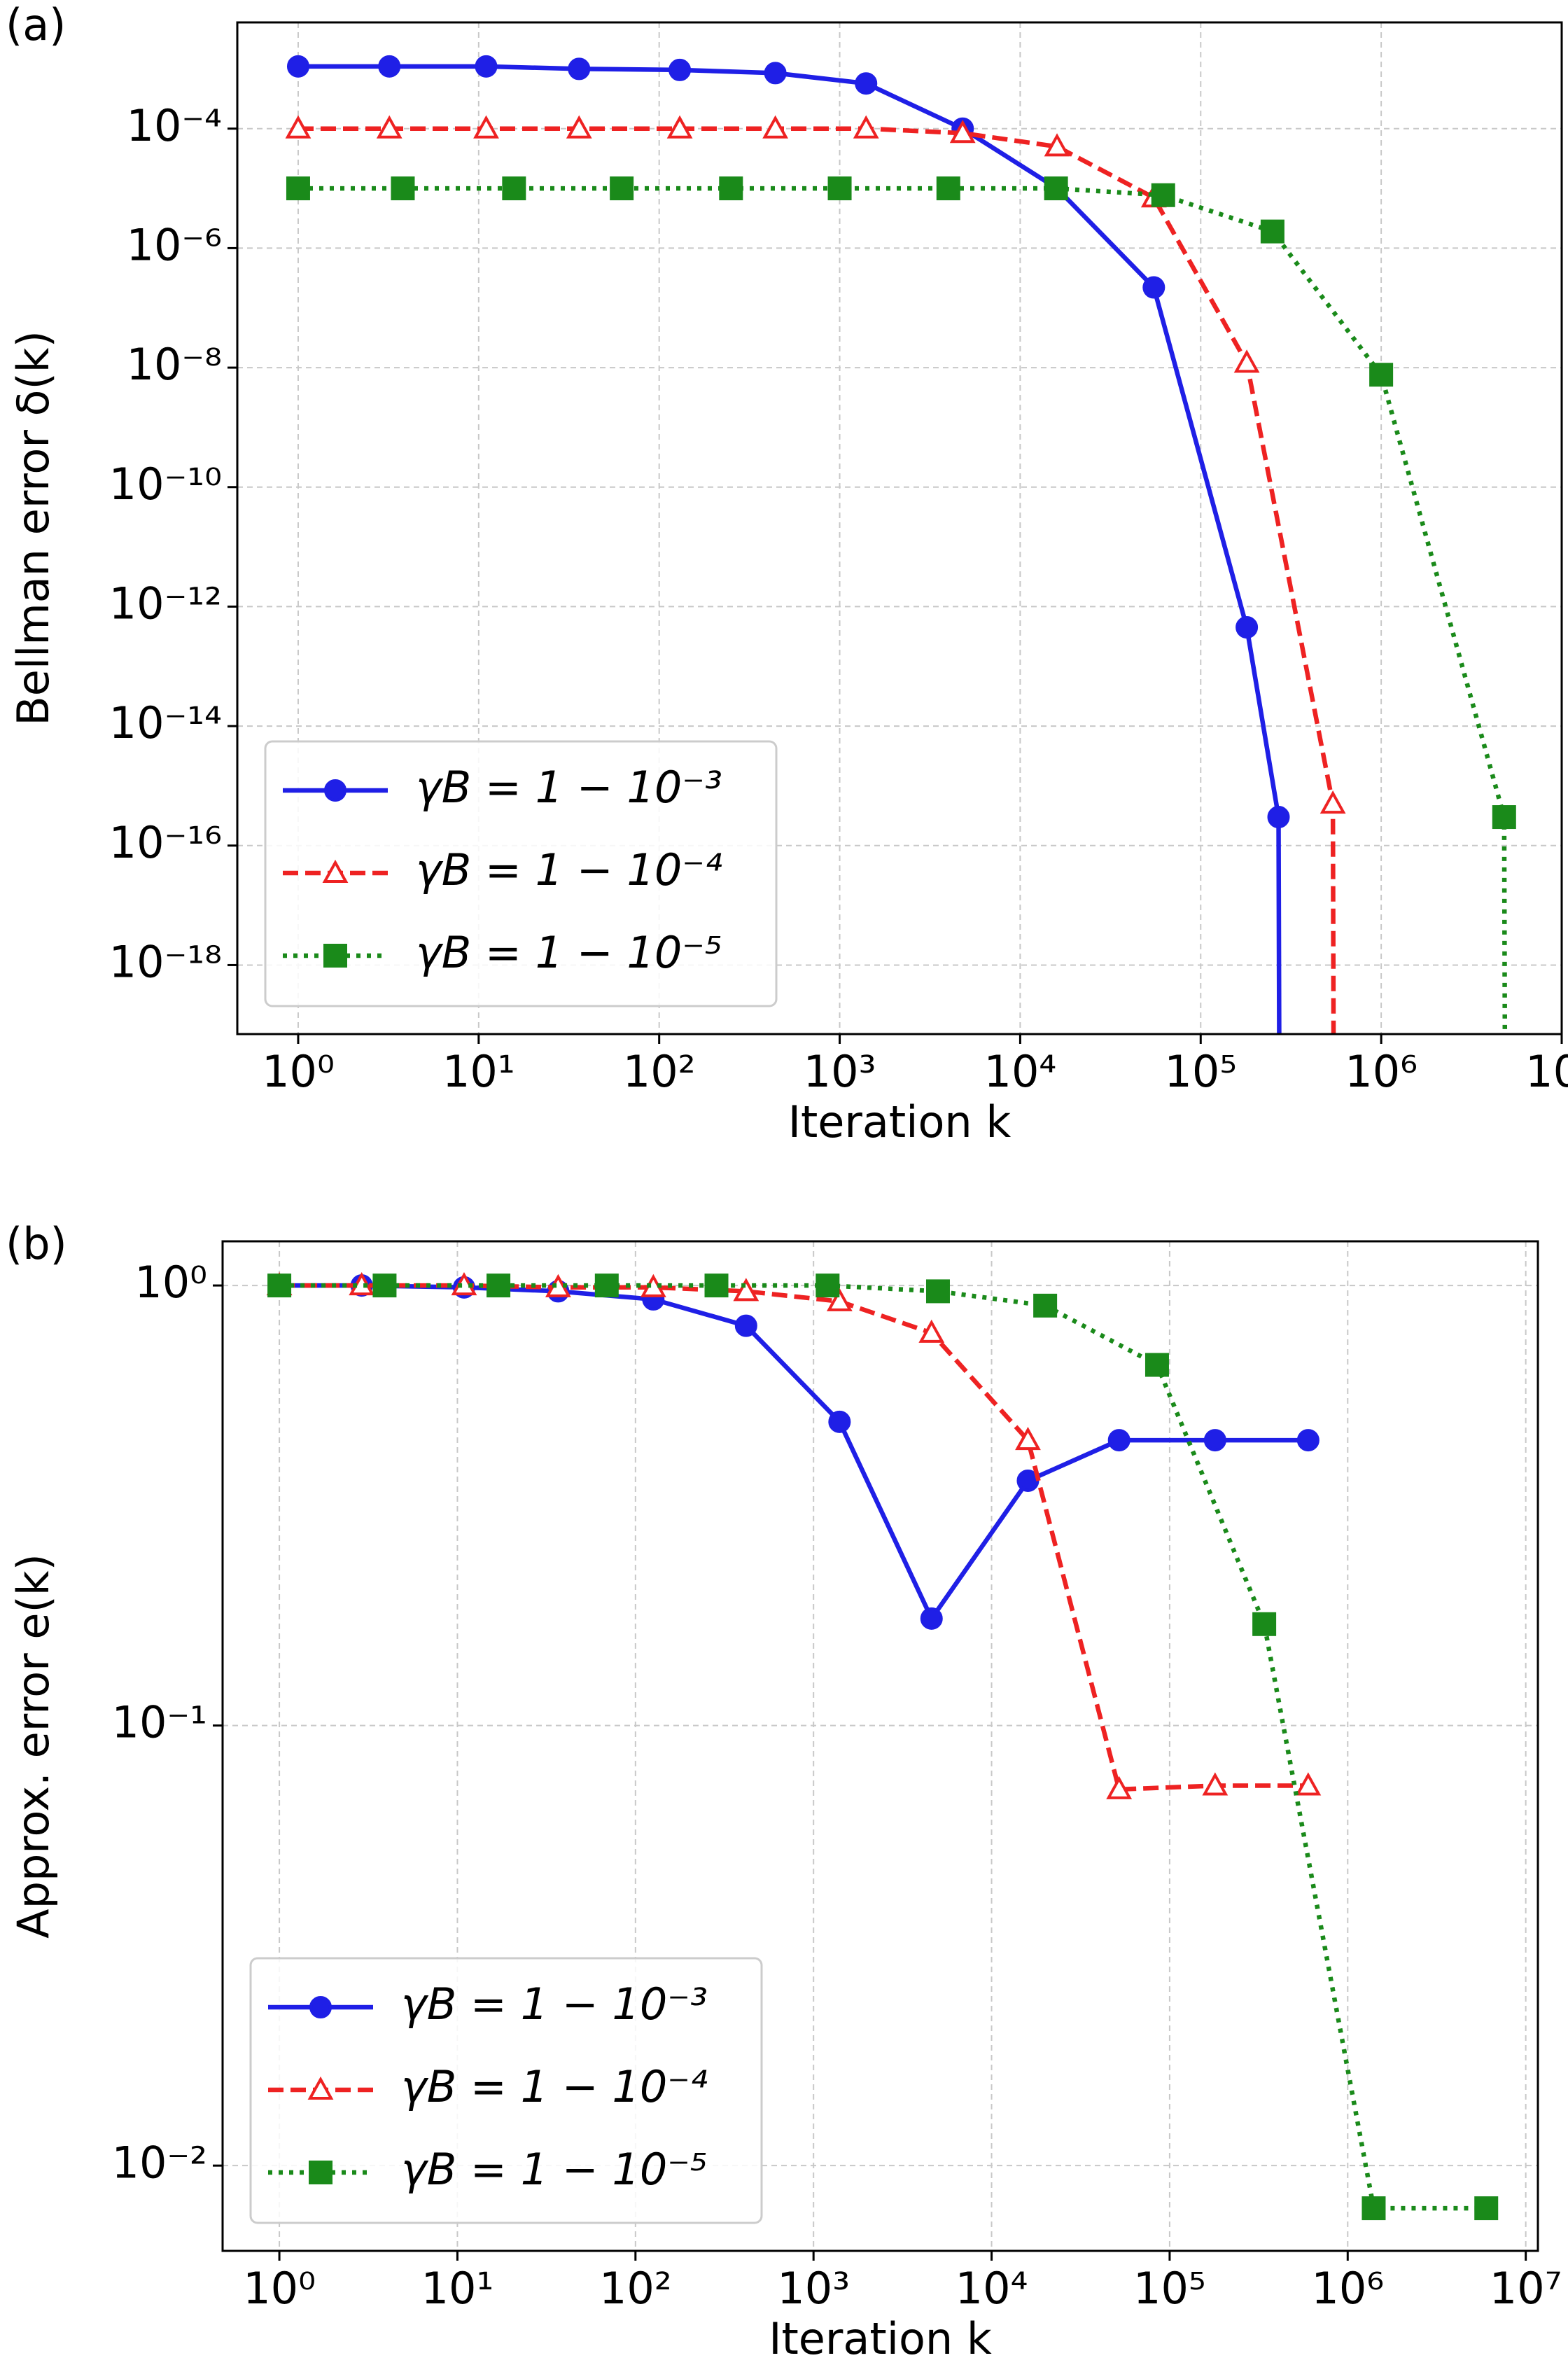 The height and width of the screenshot is (2379, 1568). I want to click on y-tick-label: 10⁻¹⁸, so click(165, 962).